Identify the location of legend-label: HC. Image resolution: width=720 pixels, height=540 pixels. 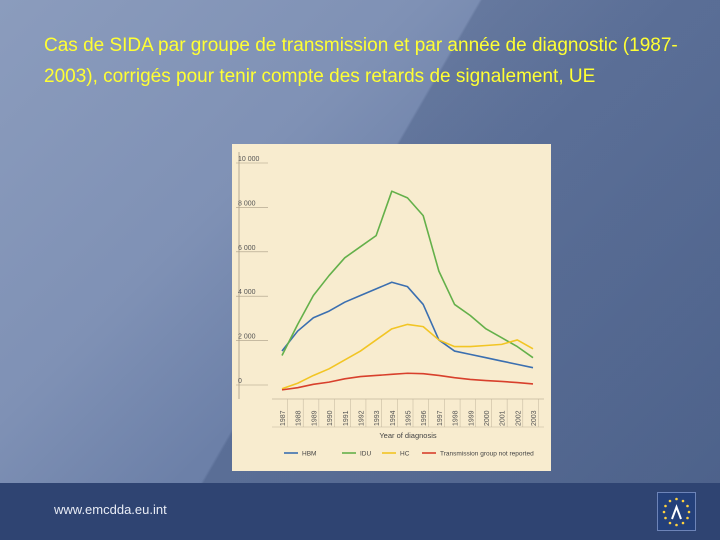
(405, 454).